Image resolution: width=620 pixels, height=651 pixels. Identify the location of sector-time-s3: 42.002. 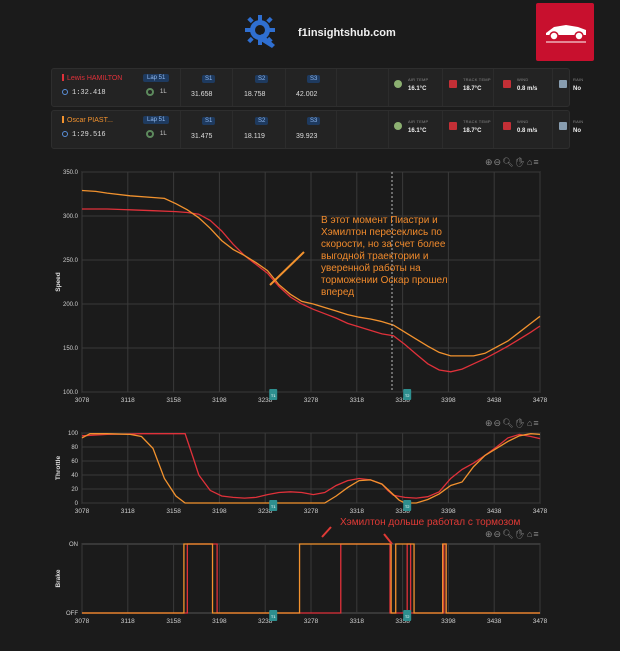
(307, 94).